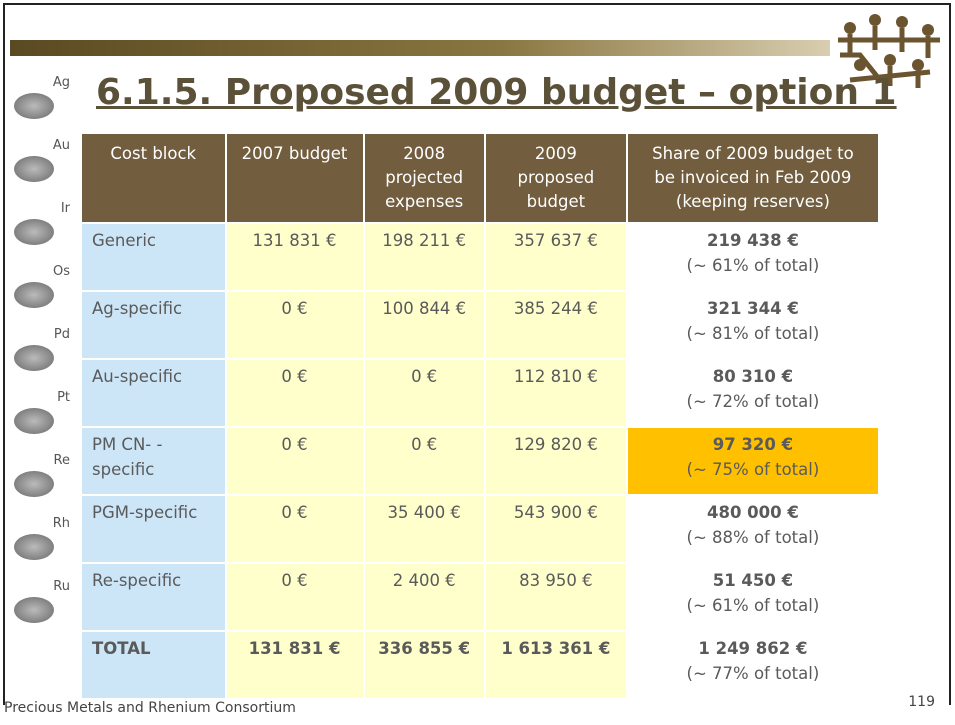 The image size is (955, 725). I want to click on metal-icon: Pd, so click(39, 357).